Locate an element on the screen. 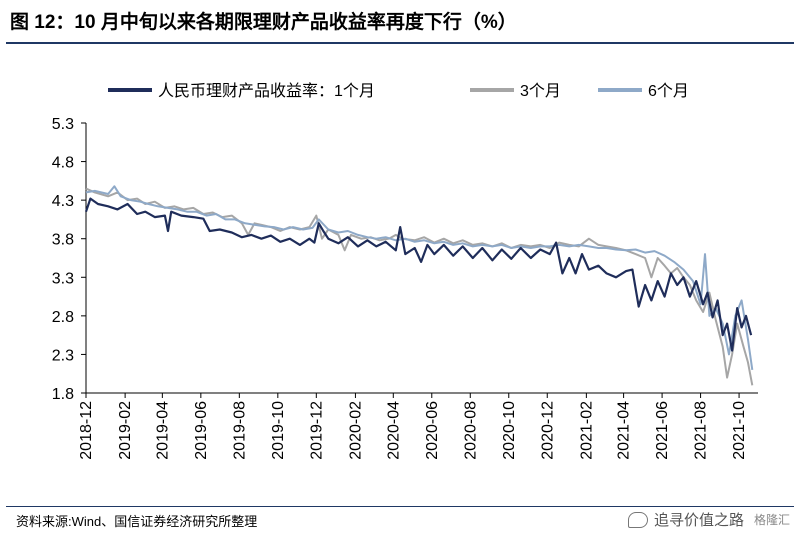 This screenshot has height=539, width=800. source-note: 资料来源:Wind、国信证券经济研究所整理 is located at coordinates (137, 521).